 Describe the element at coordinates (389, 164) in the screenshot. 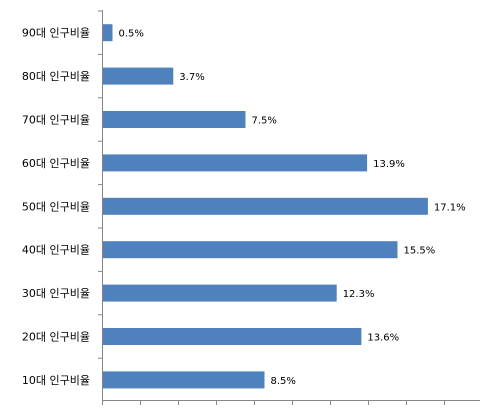

I see `data-label: 13.9%` at that location.